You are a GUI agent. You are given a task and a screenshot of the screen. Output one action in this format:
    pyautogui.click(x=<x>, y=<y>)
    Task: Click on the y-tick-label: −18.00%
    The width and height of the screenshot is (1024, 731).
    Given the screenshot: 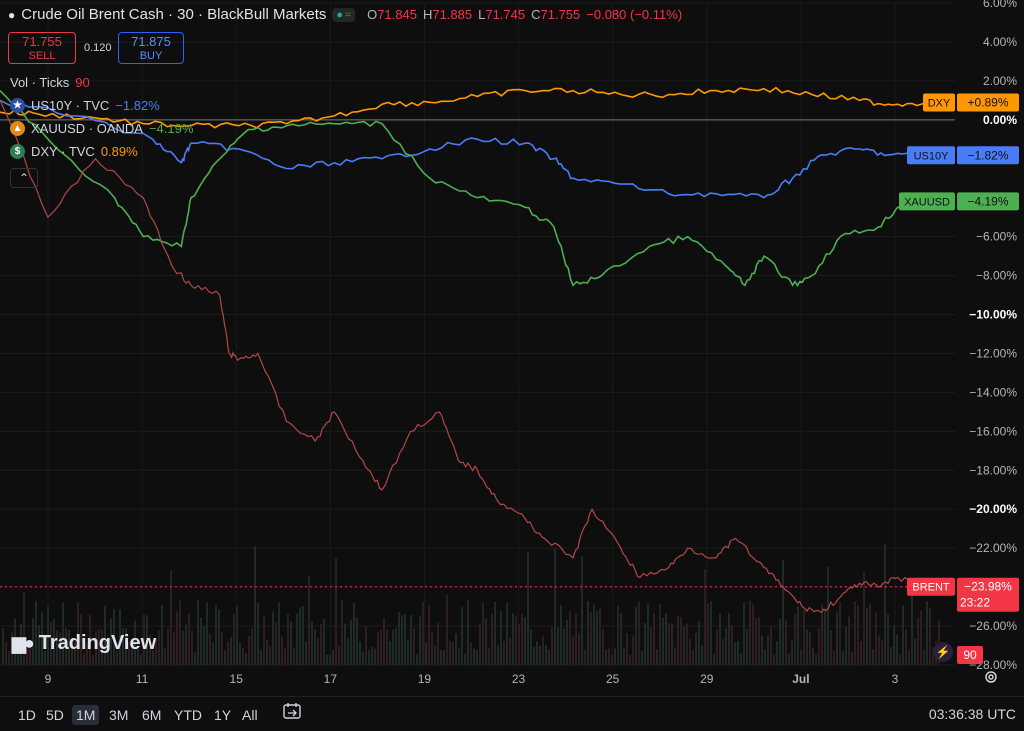 What is the action you would take?
    pyautogui.click(x=993, y=470)
    